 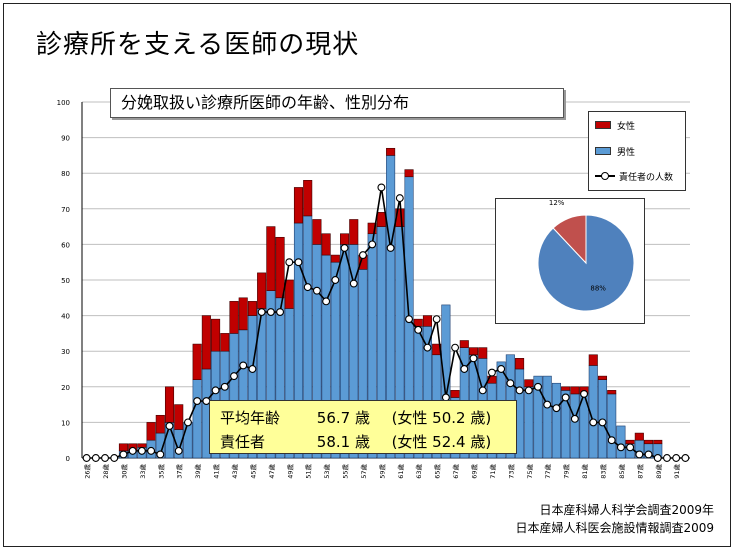 I want to click on x-tick-label: 79歳, so click(x=566, y=471).